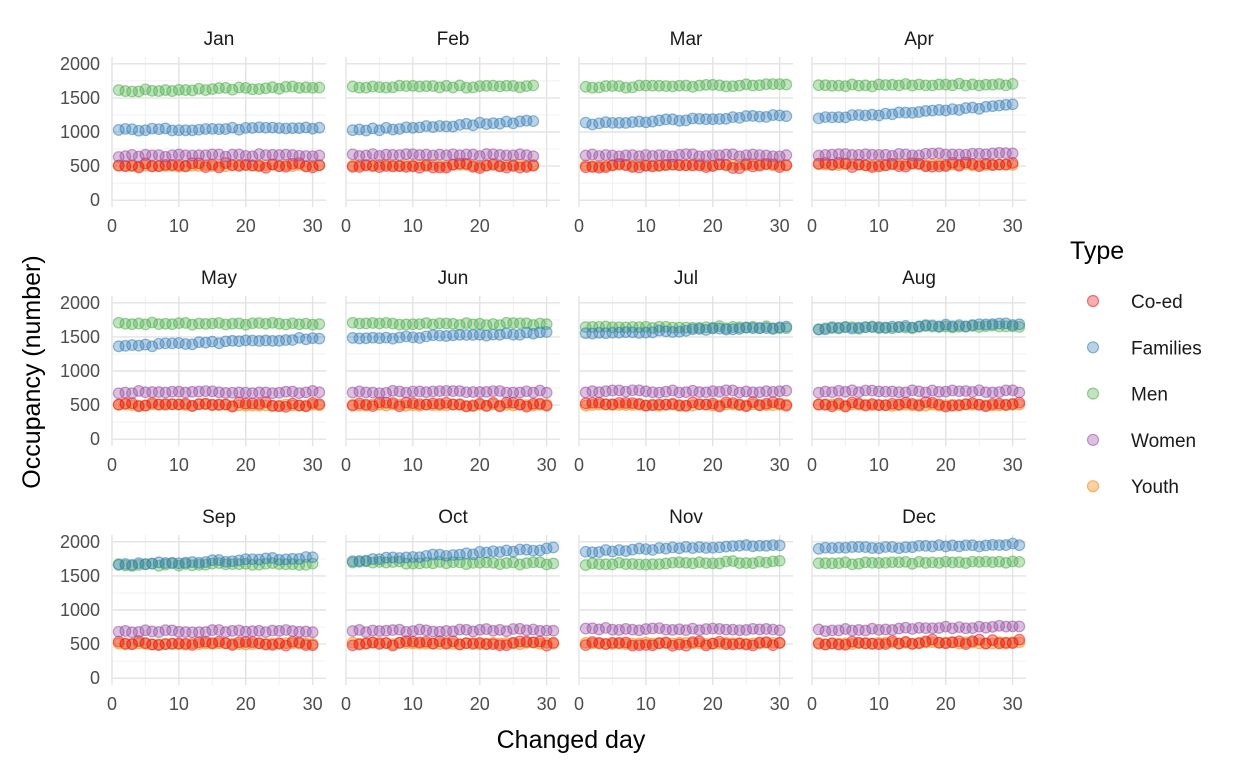 Image resolution: width=1248 pixels, height=773 pixels. What do you see at coordinates (916, 371) in the screenshot?
I see `facet-panel-aug: Aug 0 10 20 30` at bounding box center [916, 371].